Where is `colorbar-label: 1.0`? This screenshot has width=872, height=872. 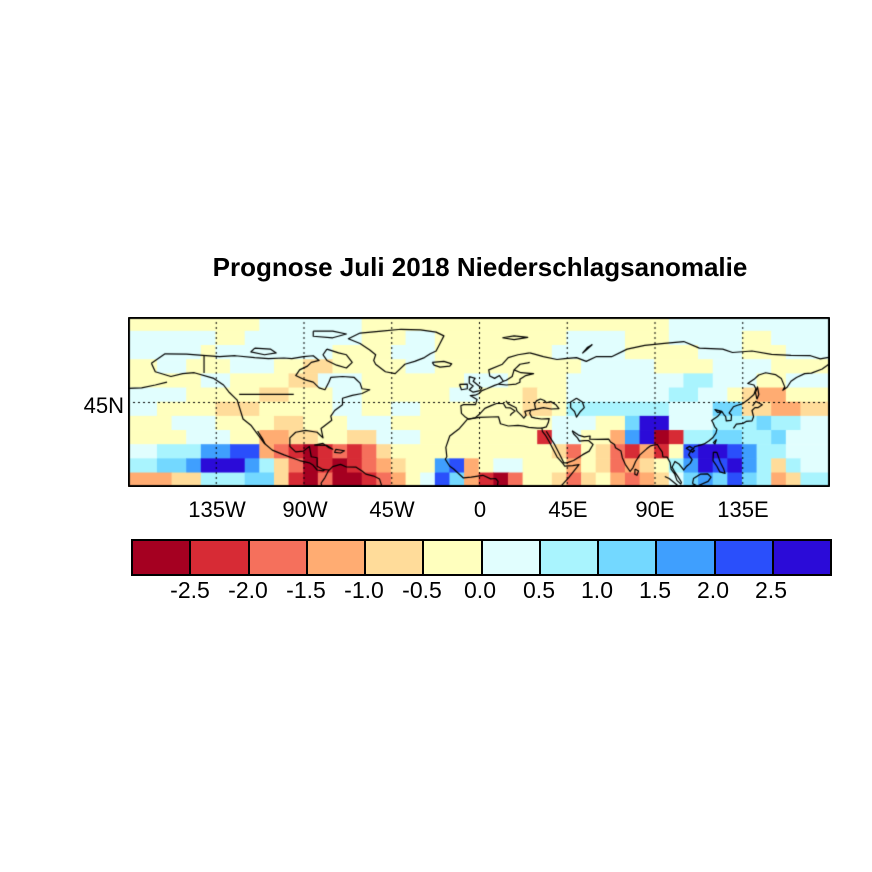 colorbar-label: 1.0 is located at coordinates (597, 590).